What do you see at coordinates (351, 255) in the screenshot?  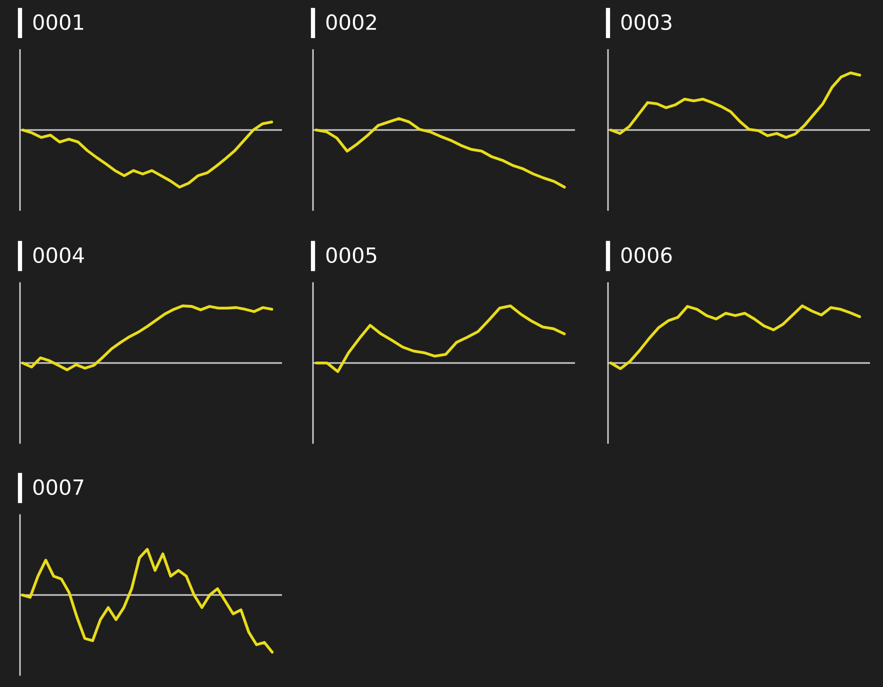 I see `chart-title: 0005` at bounding box center [351, 255].